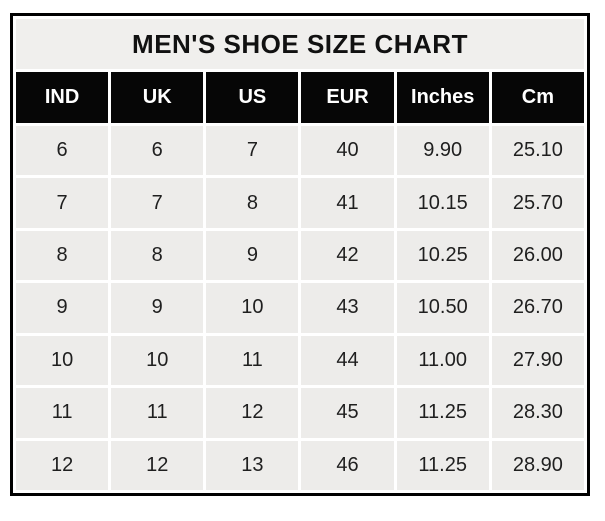  What do you see at coordinates (252, 97) in the screenshot?
I see `column-header-us: US` at bounding box center [252, 97].